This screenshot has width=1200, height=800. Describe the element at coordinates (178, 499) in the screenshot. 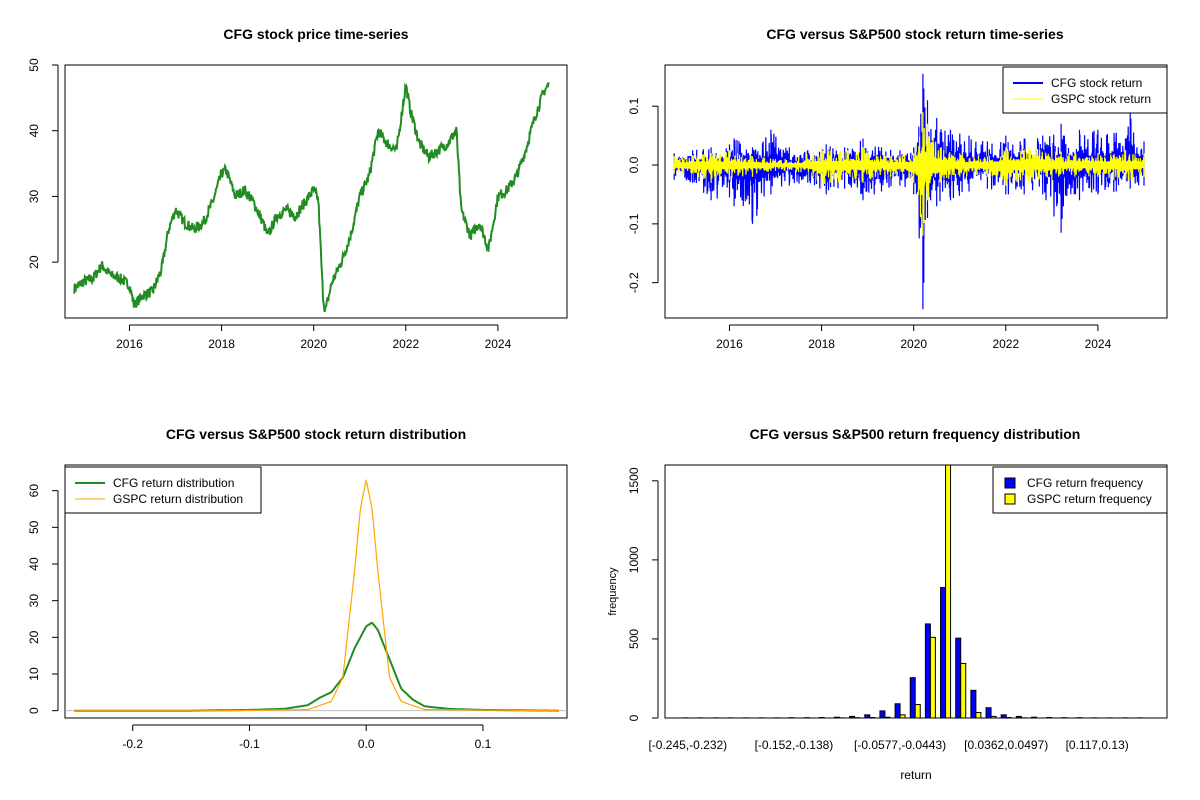

I see `legend-label: GSPC return distribution` at that location.